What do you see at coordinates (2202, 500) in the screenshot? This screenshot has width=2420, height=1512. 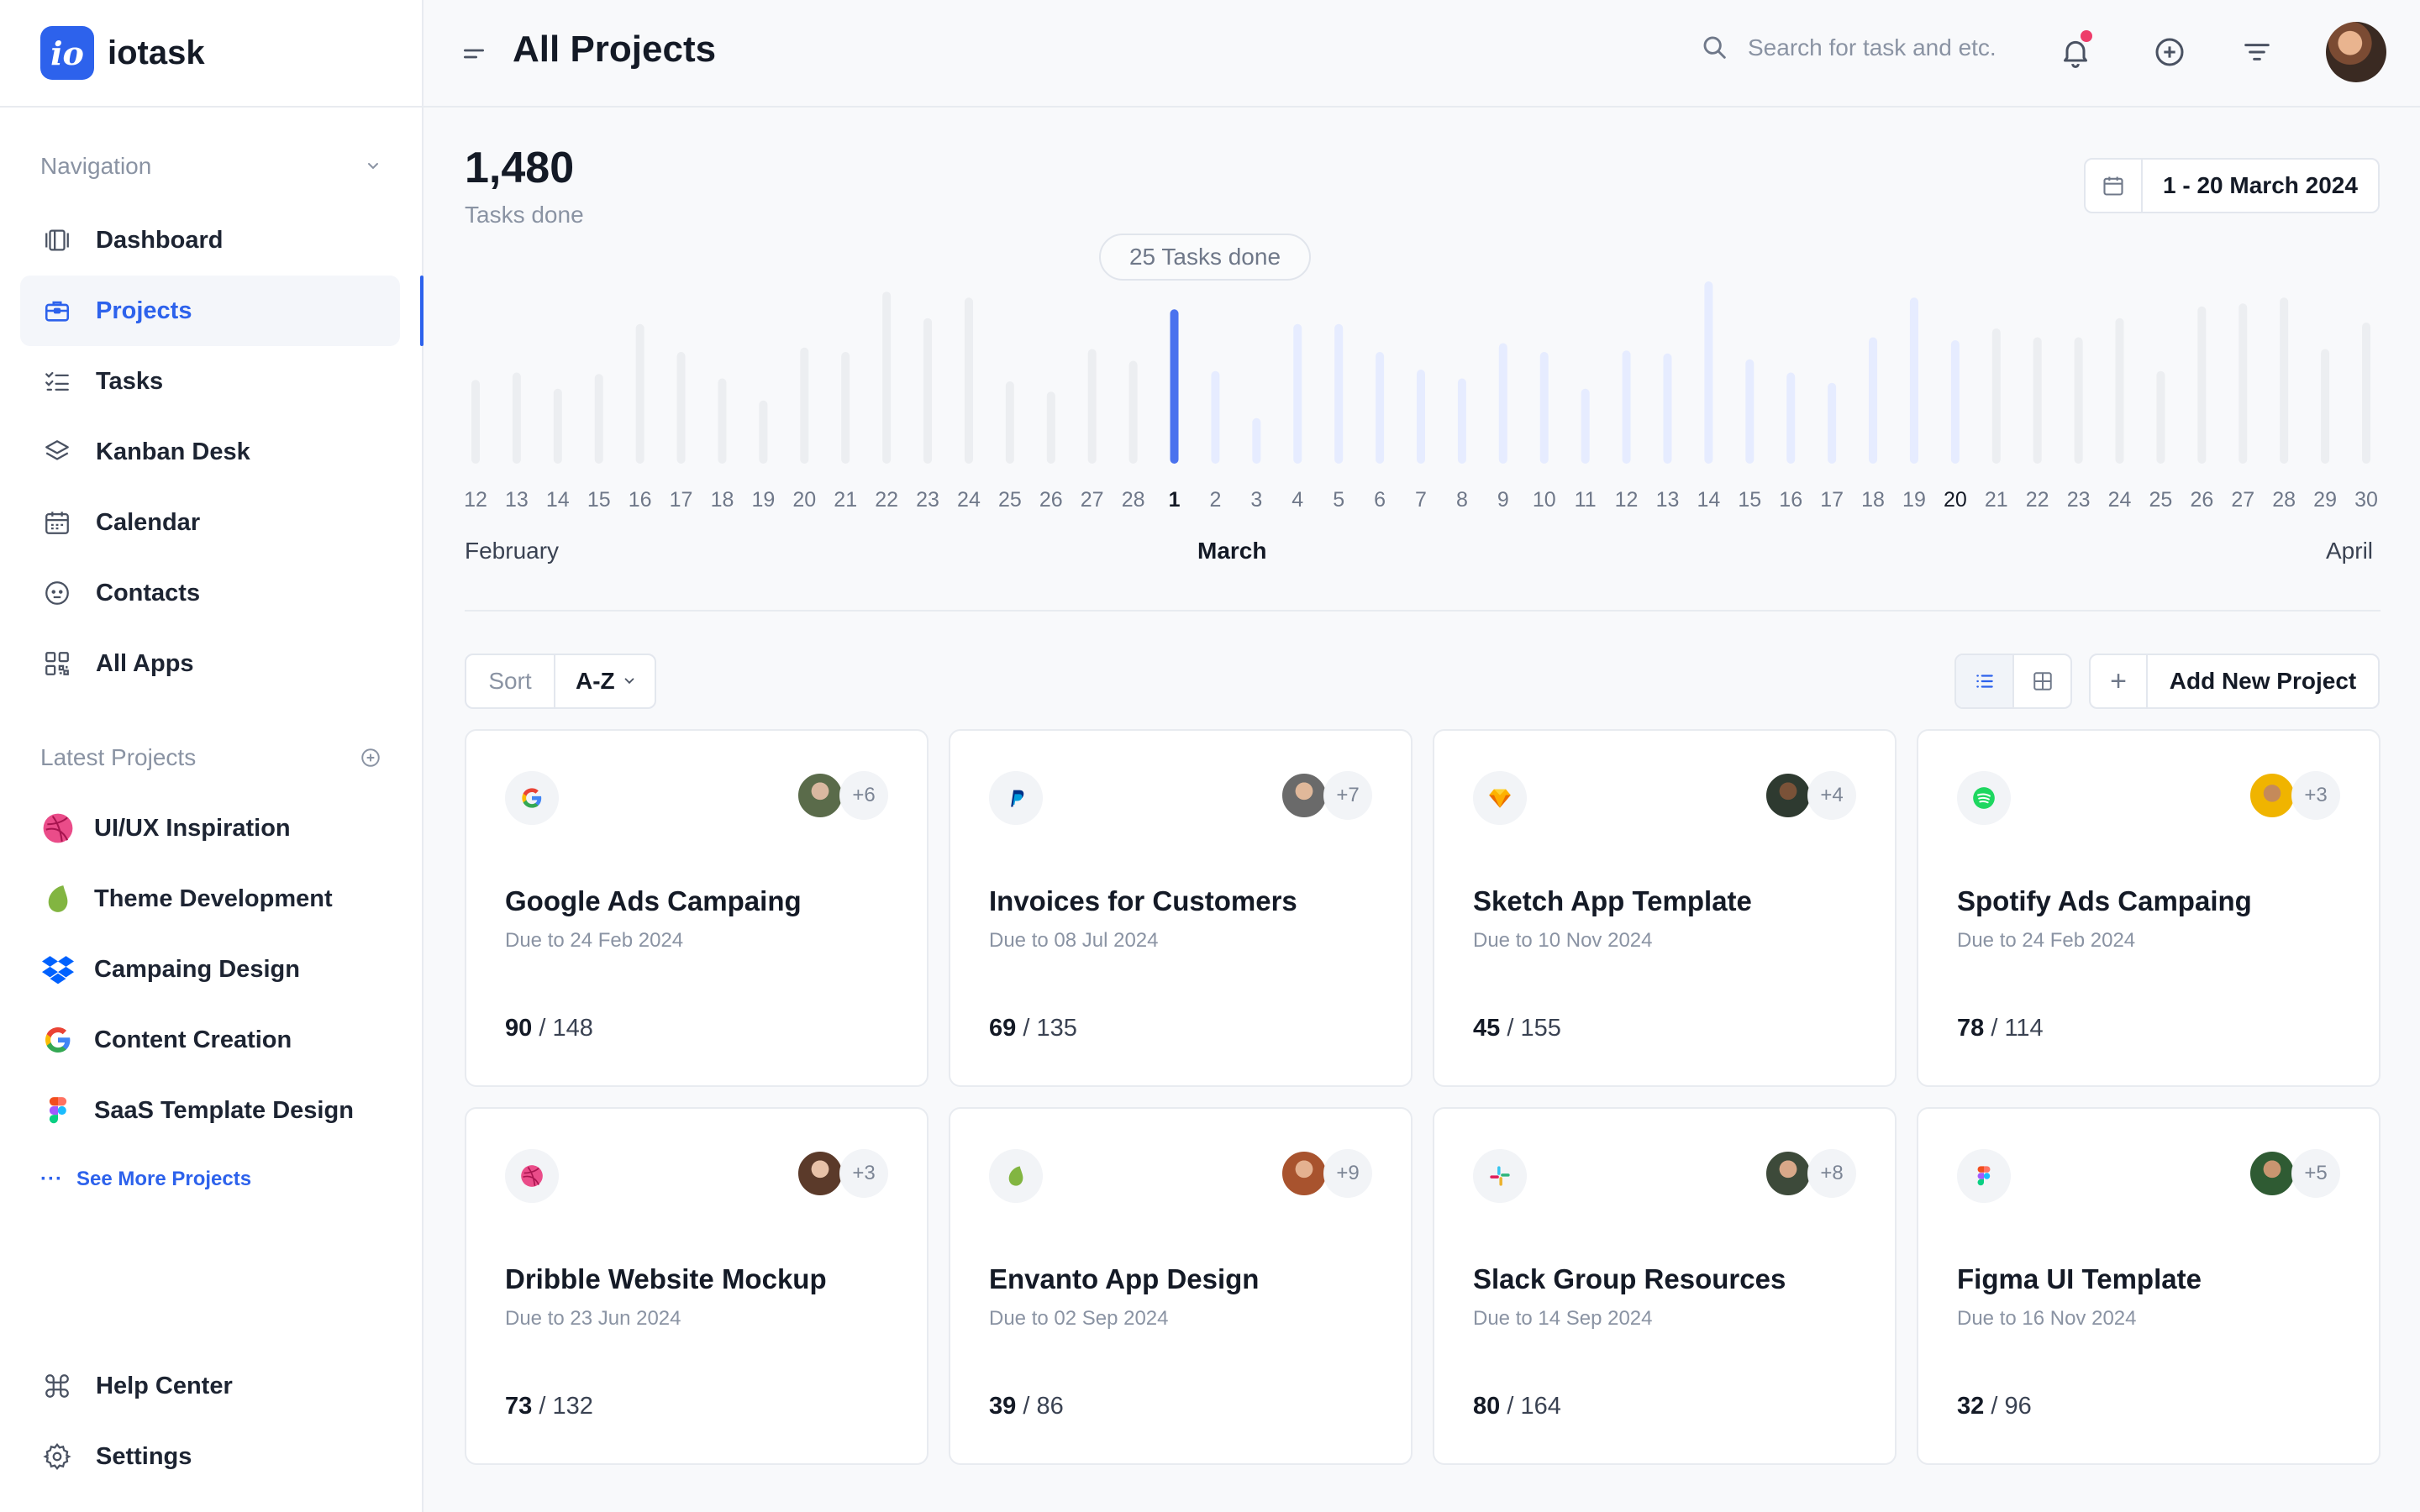 I see `chart-day-label: 26` at bounding box center [2202, 500].